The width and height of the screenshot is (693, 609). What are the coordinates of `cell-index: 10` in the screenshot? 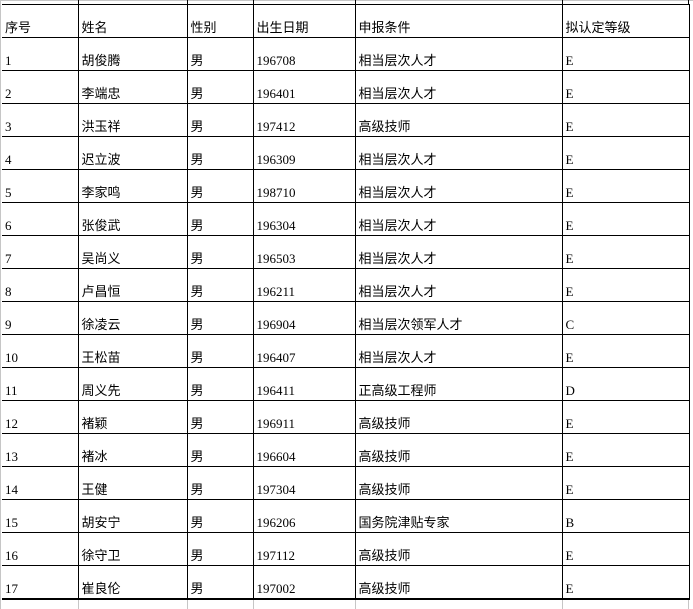 It's located at (40, 351).